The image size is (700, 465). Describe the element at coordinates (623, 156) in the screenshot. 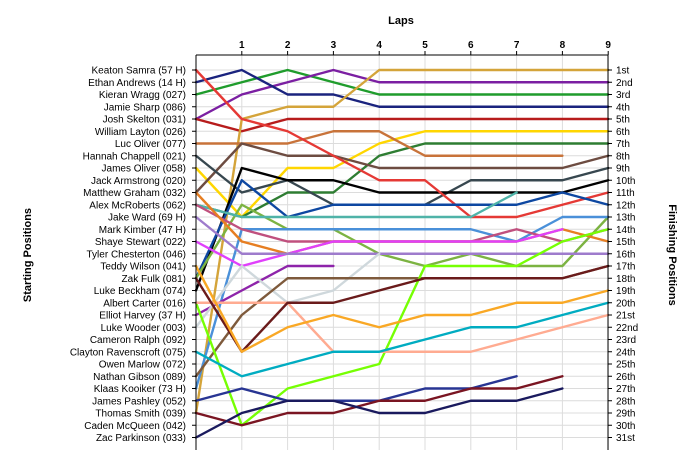

I see `finishing-position-label: 8th` at that location.